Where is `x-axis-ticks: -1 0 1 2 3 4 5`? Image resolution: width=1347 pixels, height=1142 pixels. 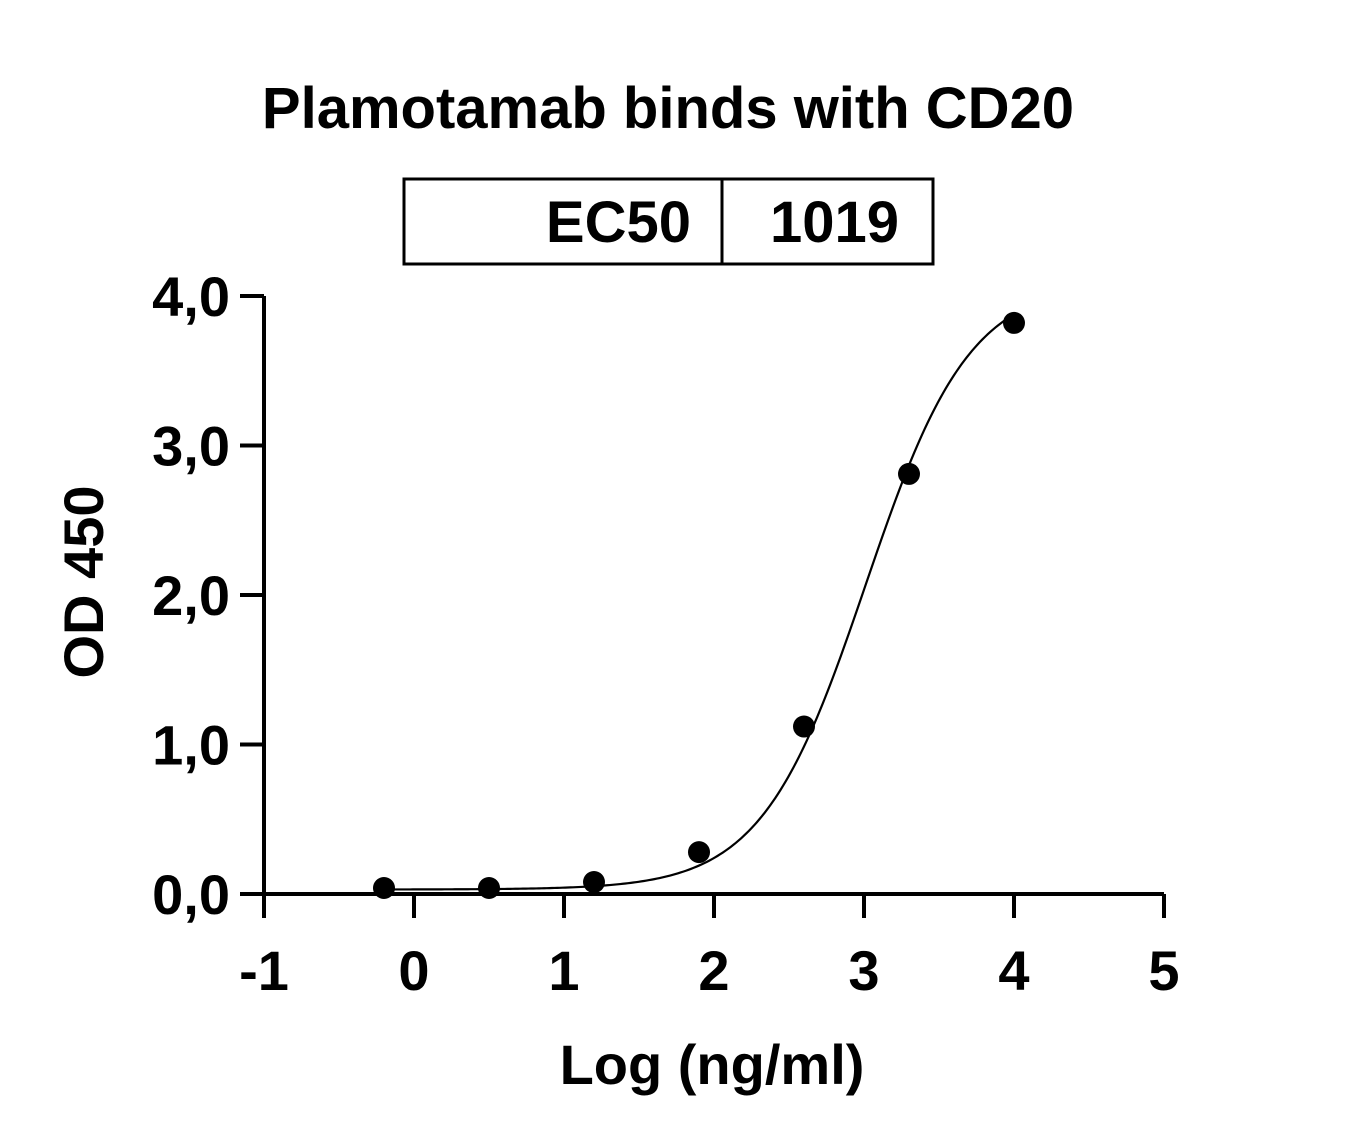
x-axis-ticks: -1 0 1 2 3 4 5 is located at coordinates (709, 948).